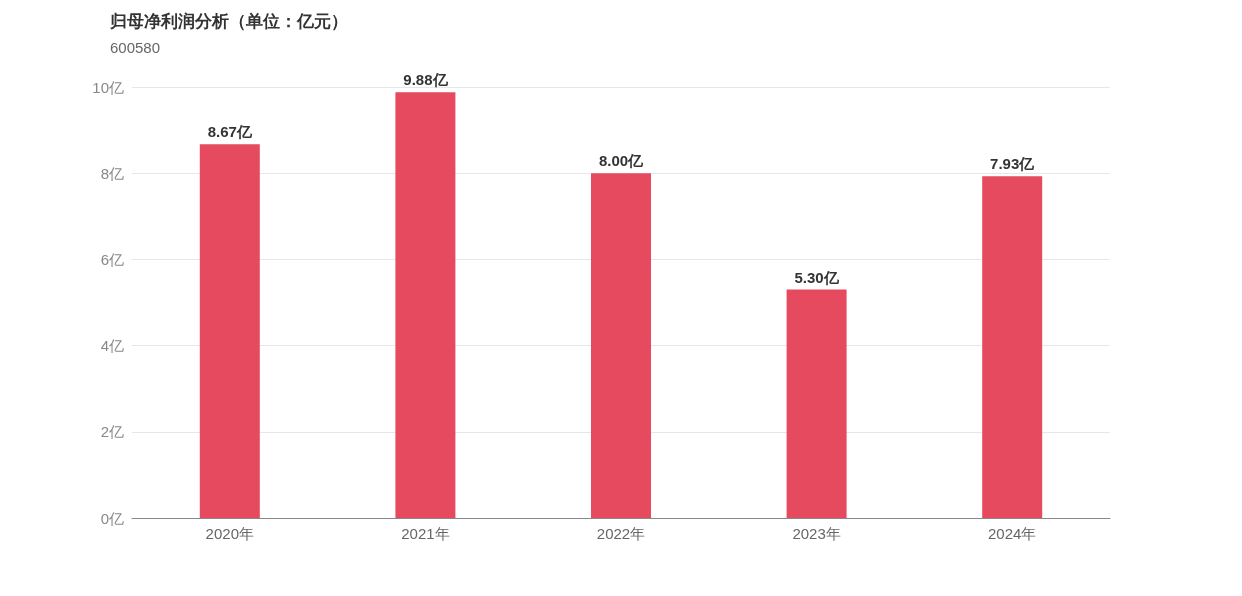 The width and height of the screenshot is (1242, 596). Describe the element at coordinates (112, 173) in the screenshot. I see `y-tick-label: 8亿` at that location.